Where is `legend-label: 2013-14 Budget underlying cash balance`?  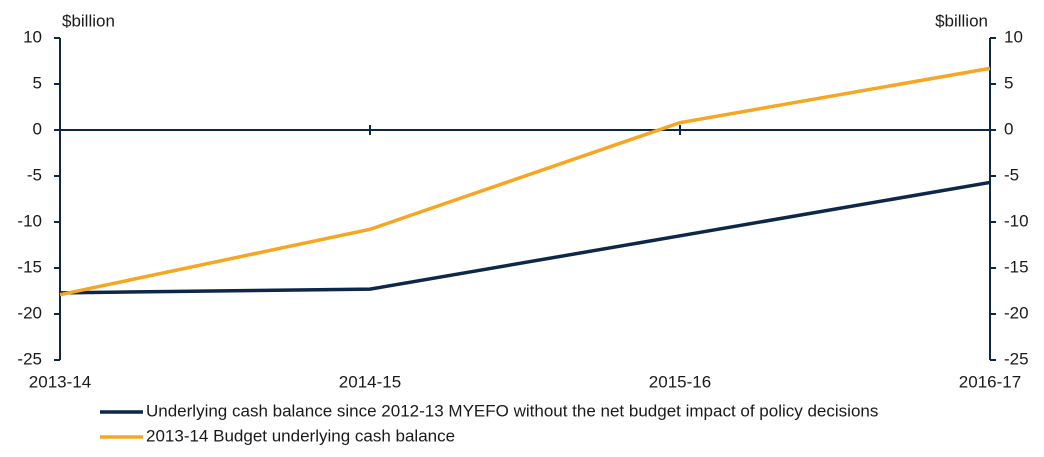 legend-label: 2013-14 Budget underlying cash balance is located at coordinates (300, 435).